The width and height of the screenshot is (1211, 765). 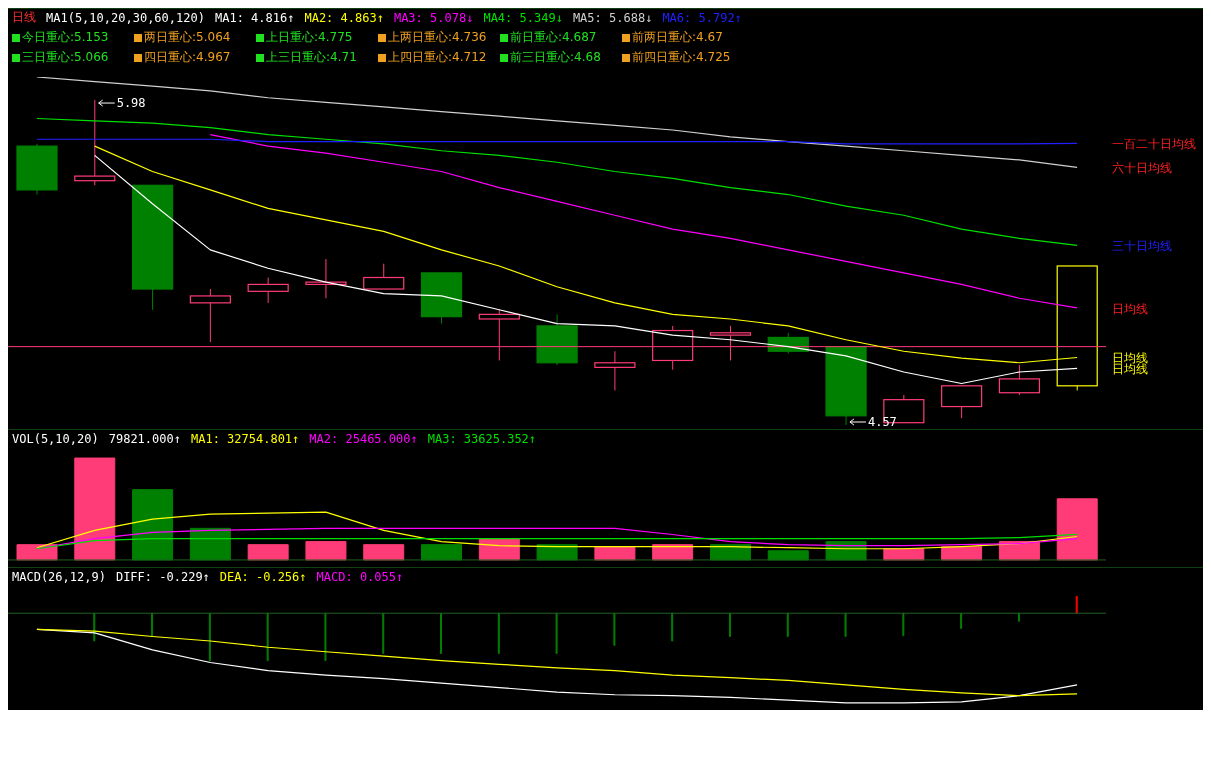 I want to click on chart-title: VOL(5,10,20), so click(x=55, y=438).